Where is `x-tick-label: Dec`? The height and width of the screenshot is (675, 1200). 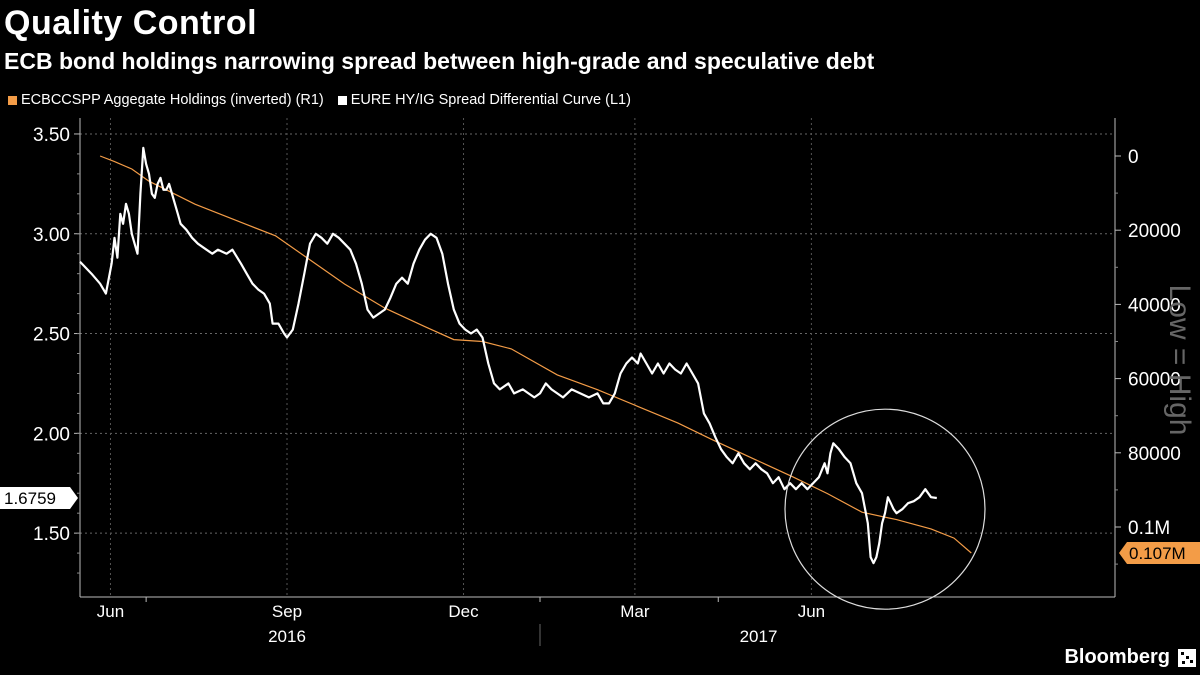
x-tick-label: Dec is located at coordinates (463, 611).